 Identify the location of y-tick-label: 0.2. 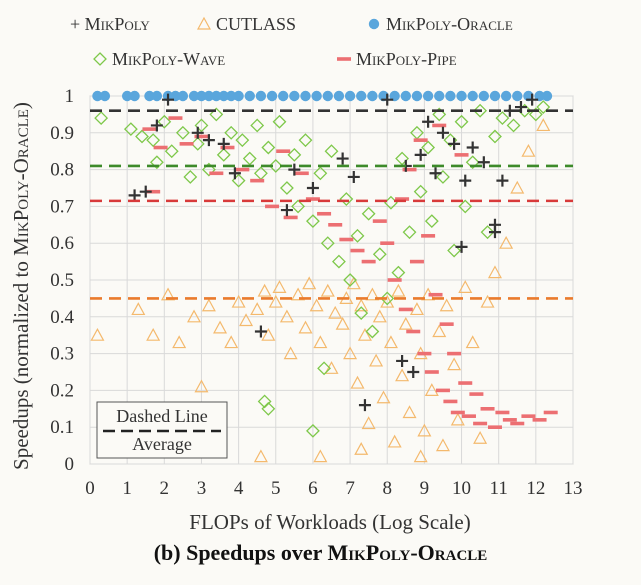
(62, 390).